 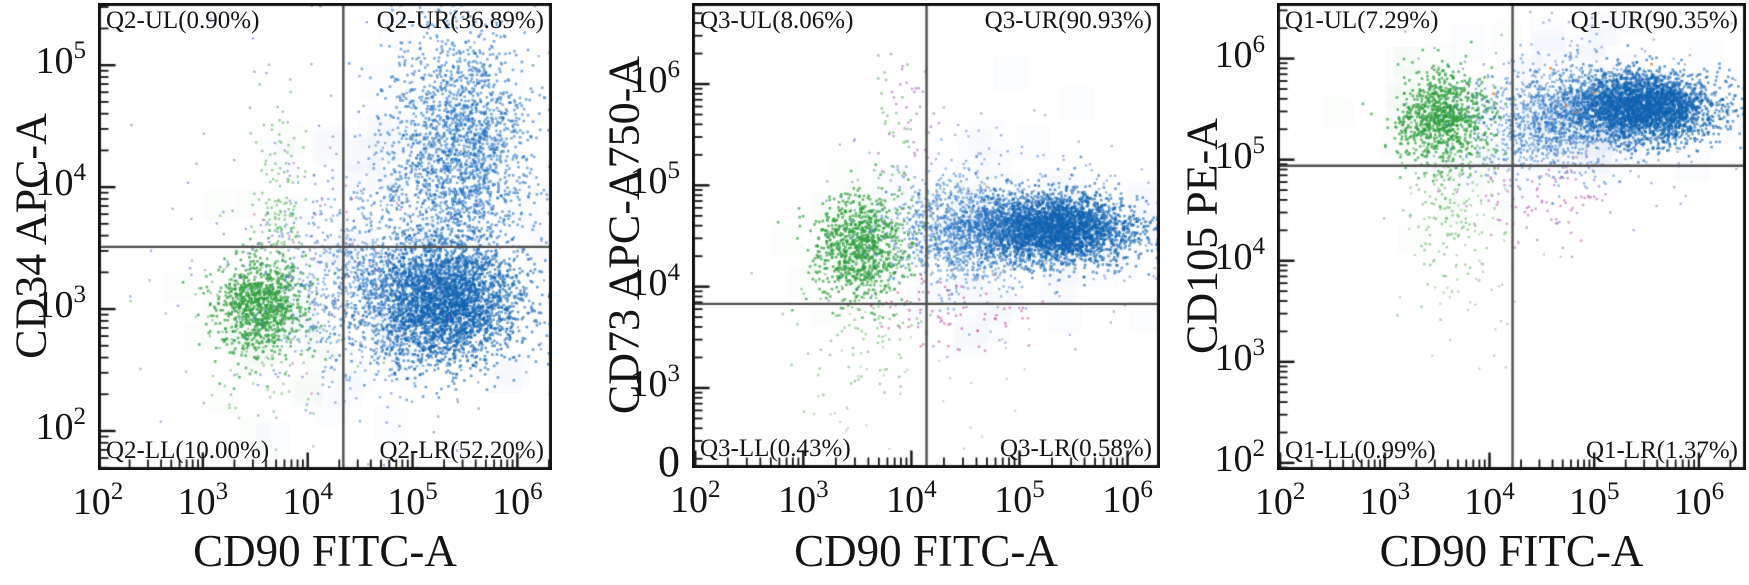 What do you see at coordinates (461, 450) in the screenshot?
I see `quadrant-label-lr: Q2-LR(52.20%)` at bounding box center [461, 450].